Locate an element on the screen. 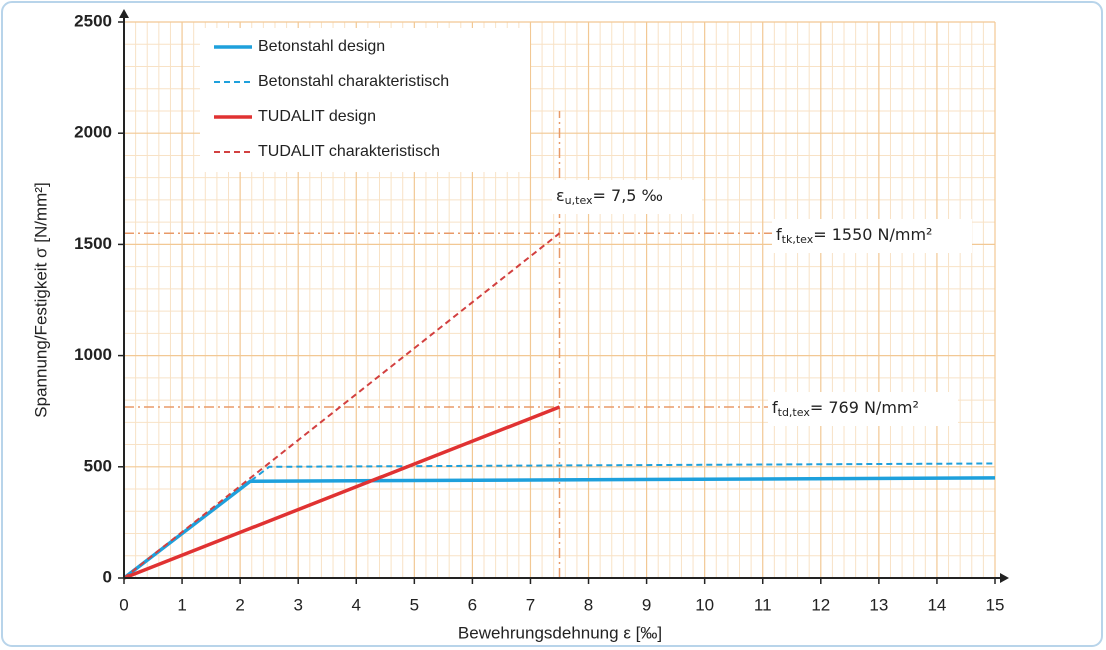  x-tick-label: 6 is located at coordinates (472, 604).